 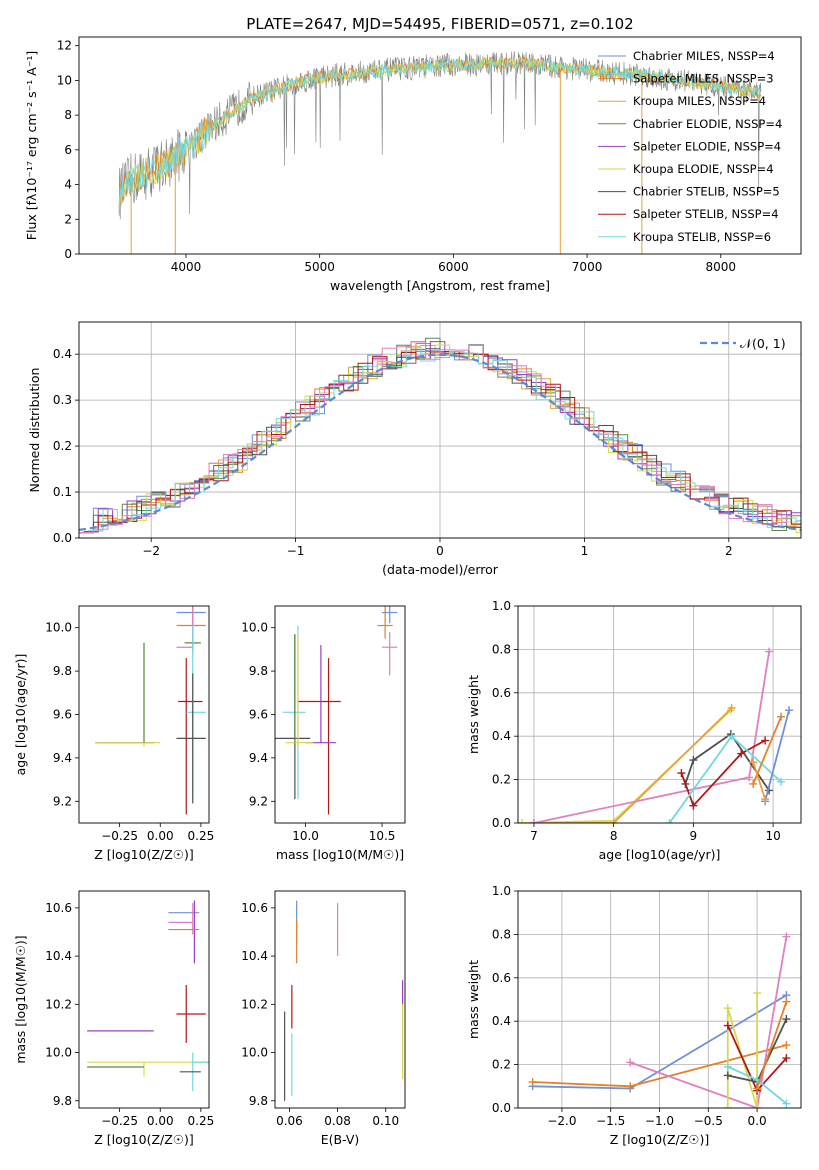 I want to click on spectrum-ytick-label: 4, so click(x=68, y=185).